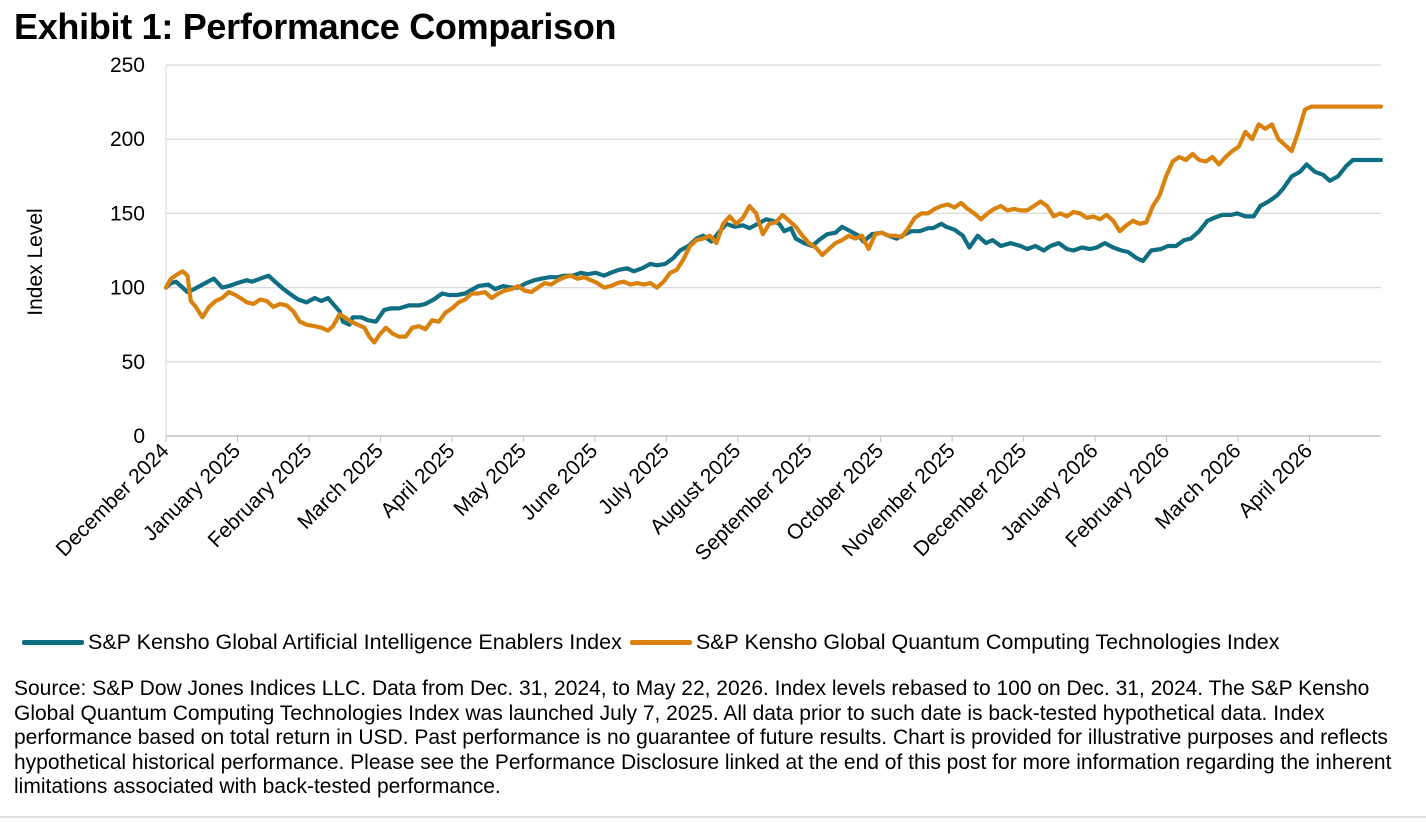 The height and width of the screenshot is (822, 1426). I want to click on x-tick-label: April 2025, so click(417, 480).